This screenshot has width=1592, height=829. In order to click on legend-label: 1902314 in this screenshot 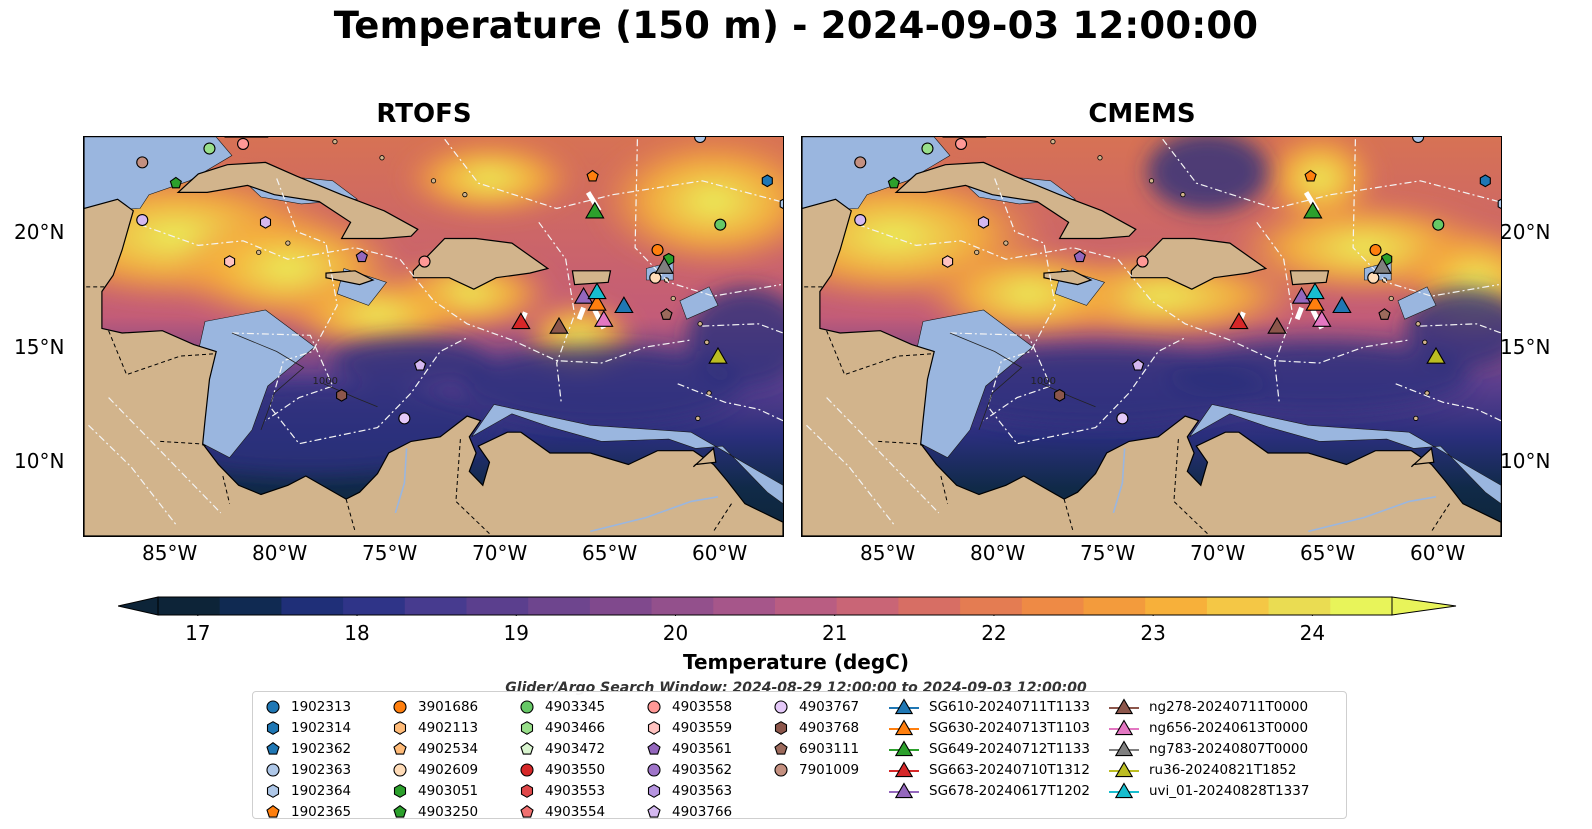, I will do `click(321, 727)`.